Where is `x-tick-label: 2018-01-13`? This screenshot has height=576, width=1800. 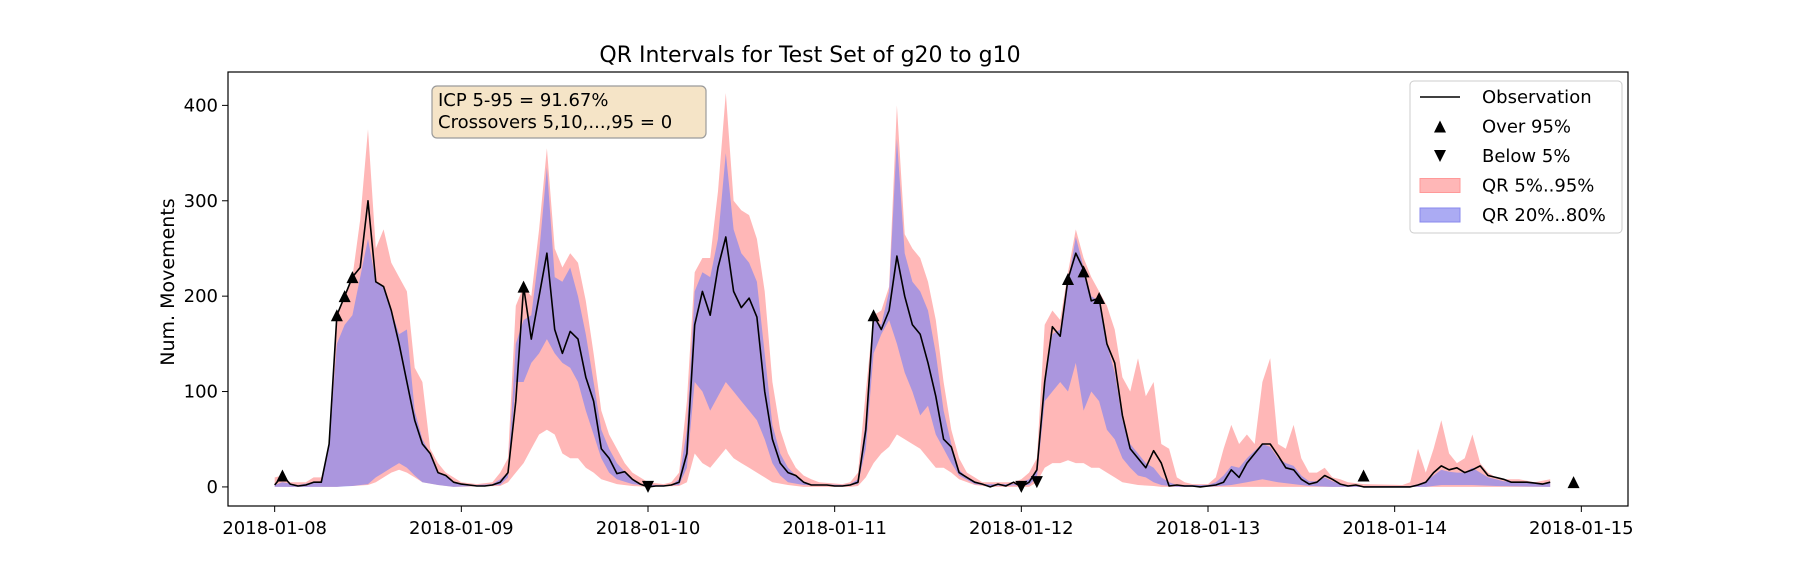 x-tick-label: 2018-01-13 is located at coordinates (1208, 528).